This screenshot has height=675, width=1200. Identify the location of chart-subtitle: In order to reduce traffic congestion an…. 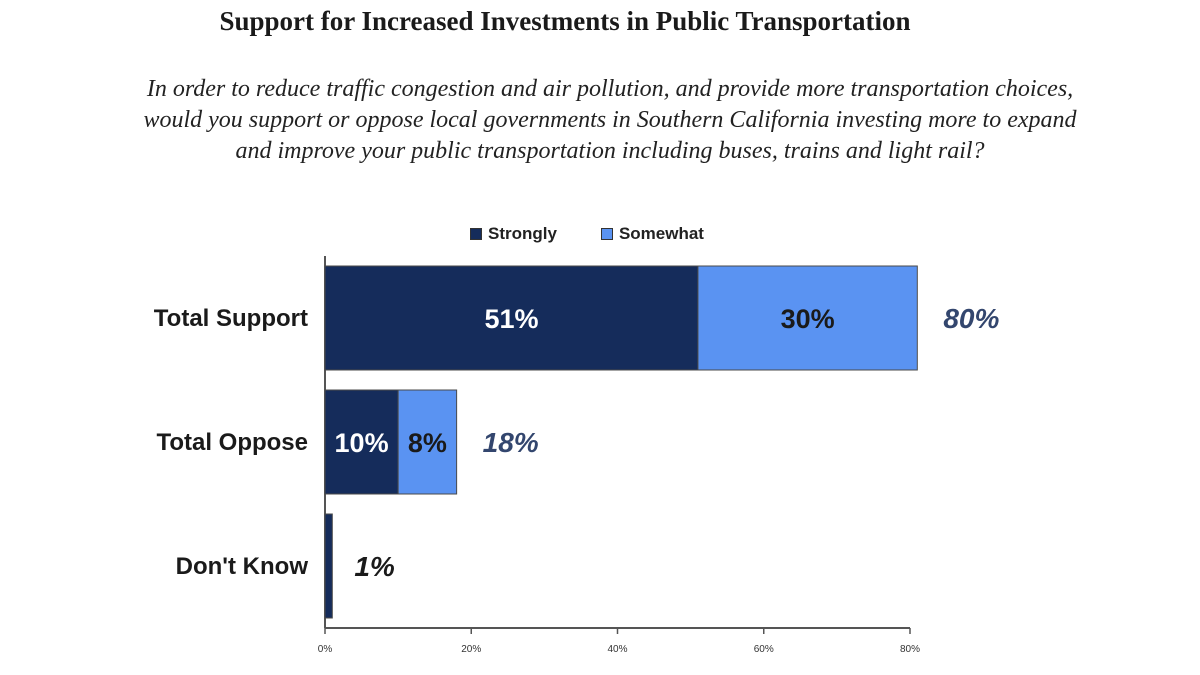
(610, 120).